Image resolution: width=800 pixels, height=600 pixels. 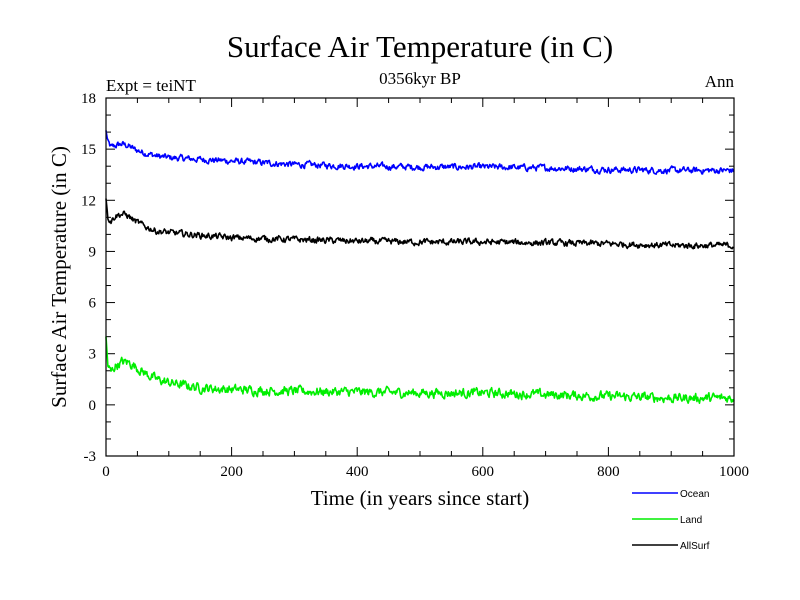 What do you see at coordinates (151, 85) in the screenshot?
I see `experiment-label: Expt = teiNT` at bounding box center [151, 85].